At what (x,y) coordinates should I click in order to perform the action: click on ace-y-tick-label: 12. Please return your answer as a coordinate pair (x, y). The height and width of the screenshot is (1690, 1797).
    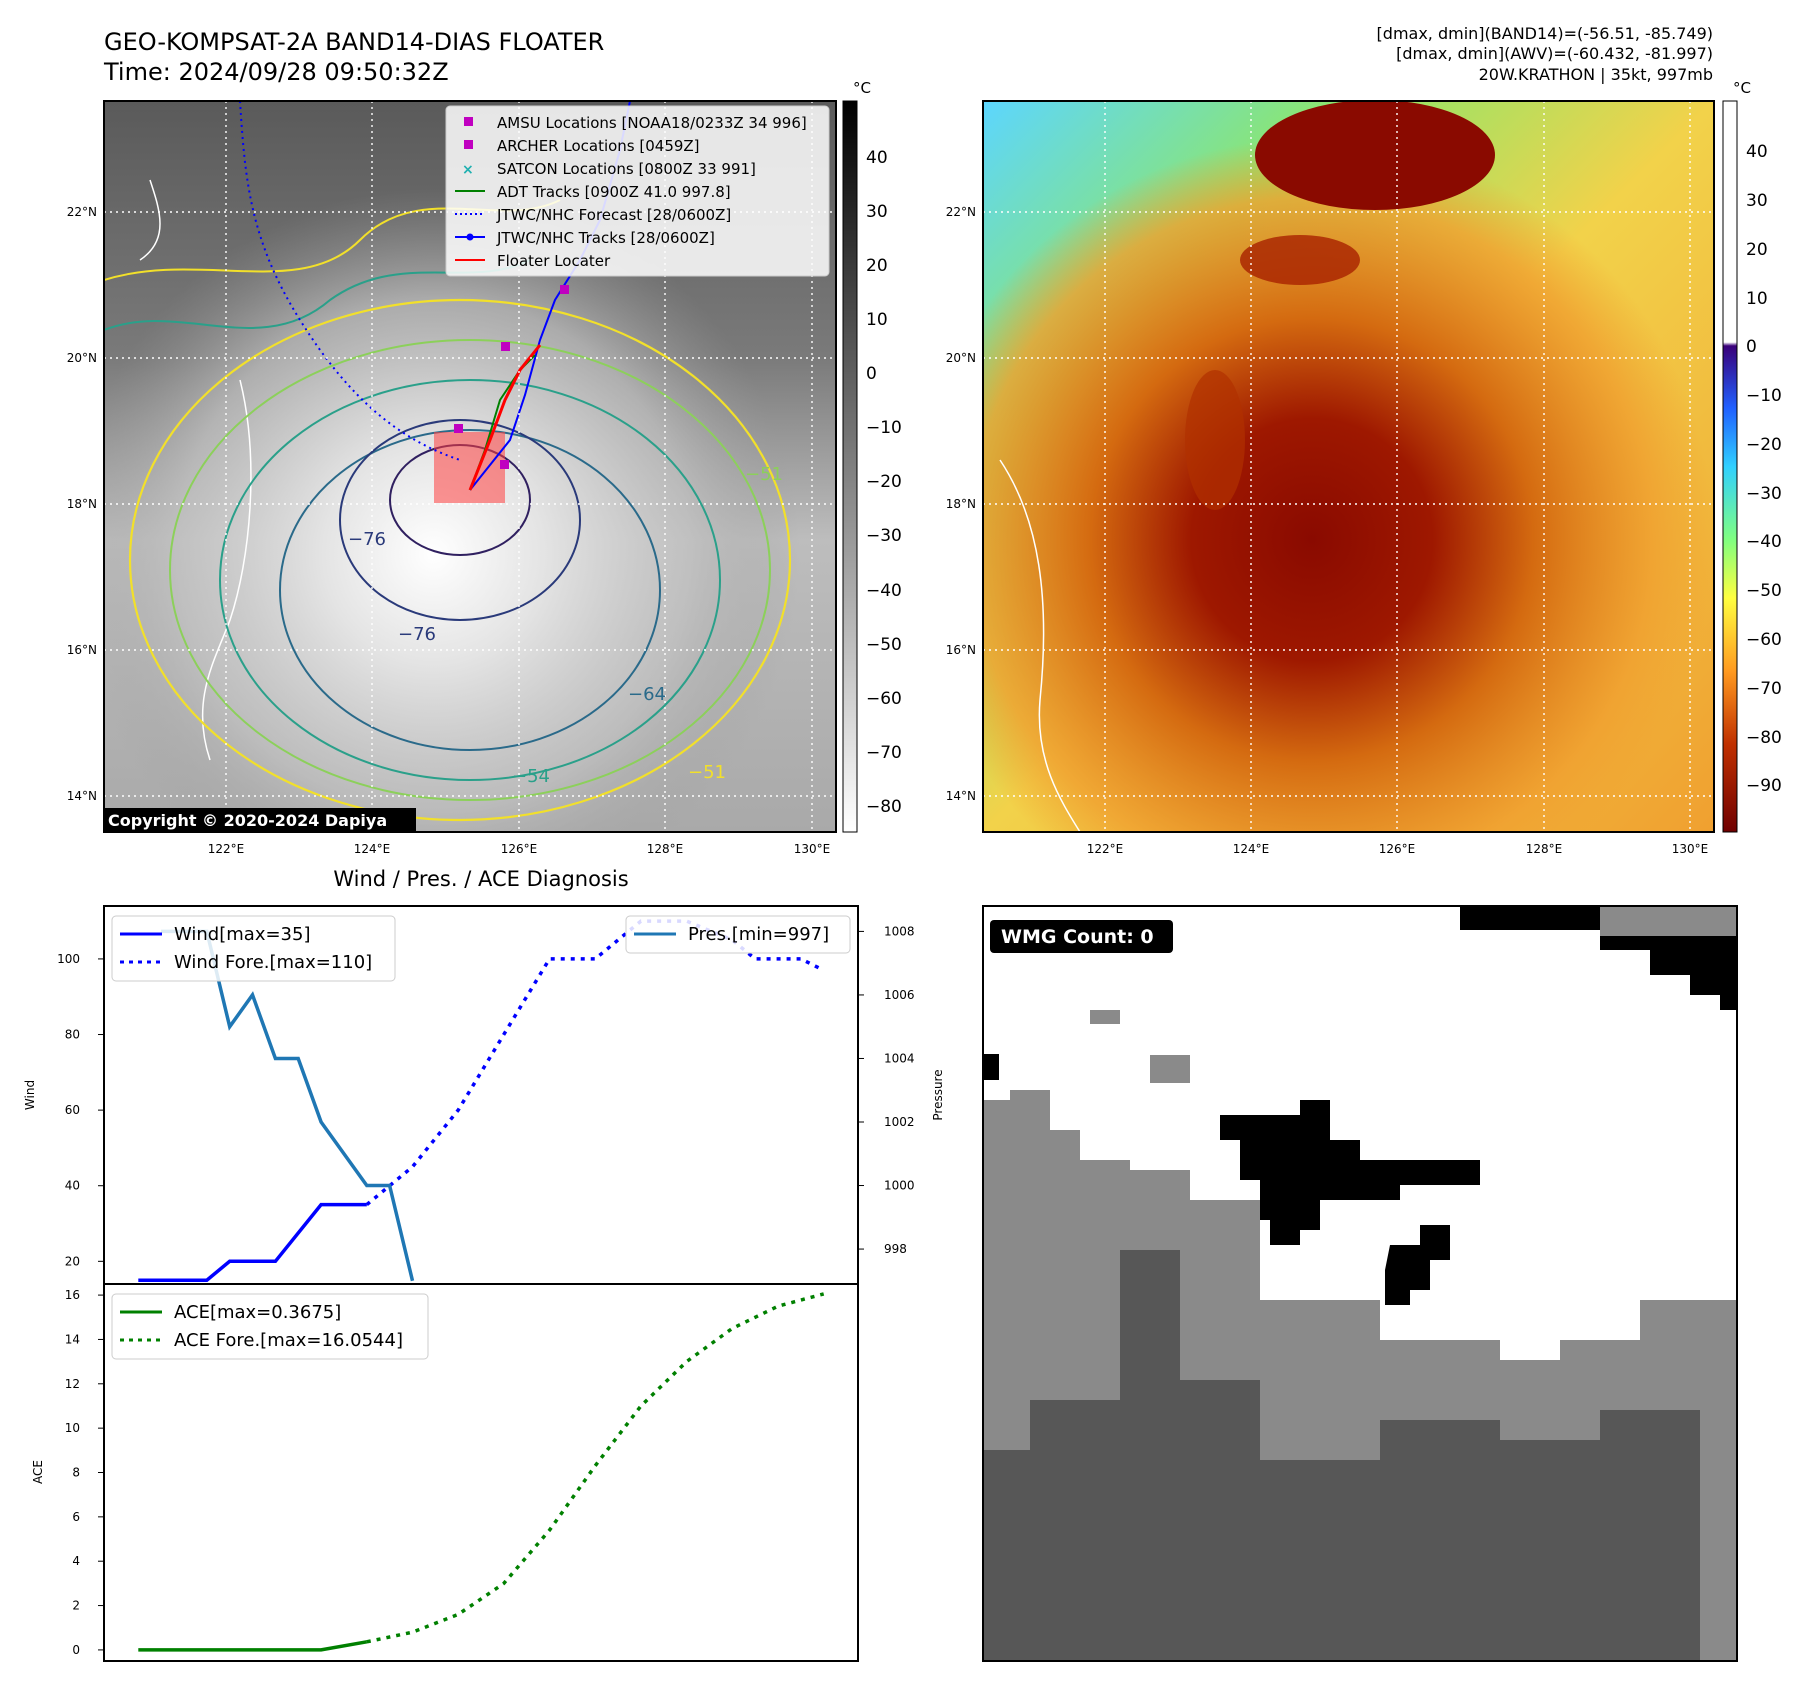
    Looking at the image, I should click on (72, 1384).